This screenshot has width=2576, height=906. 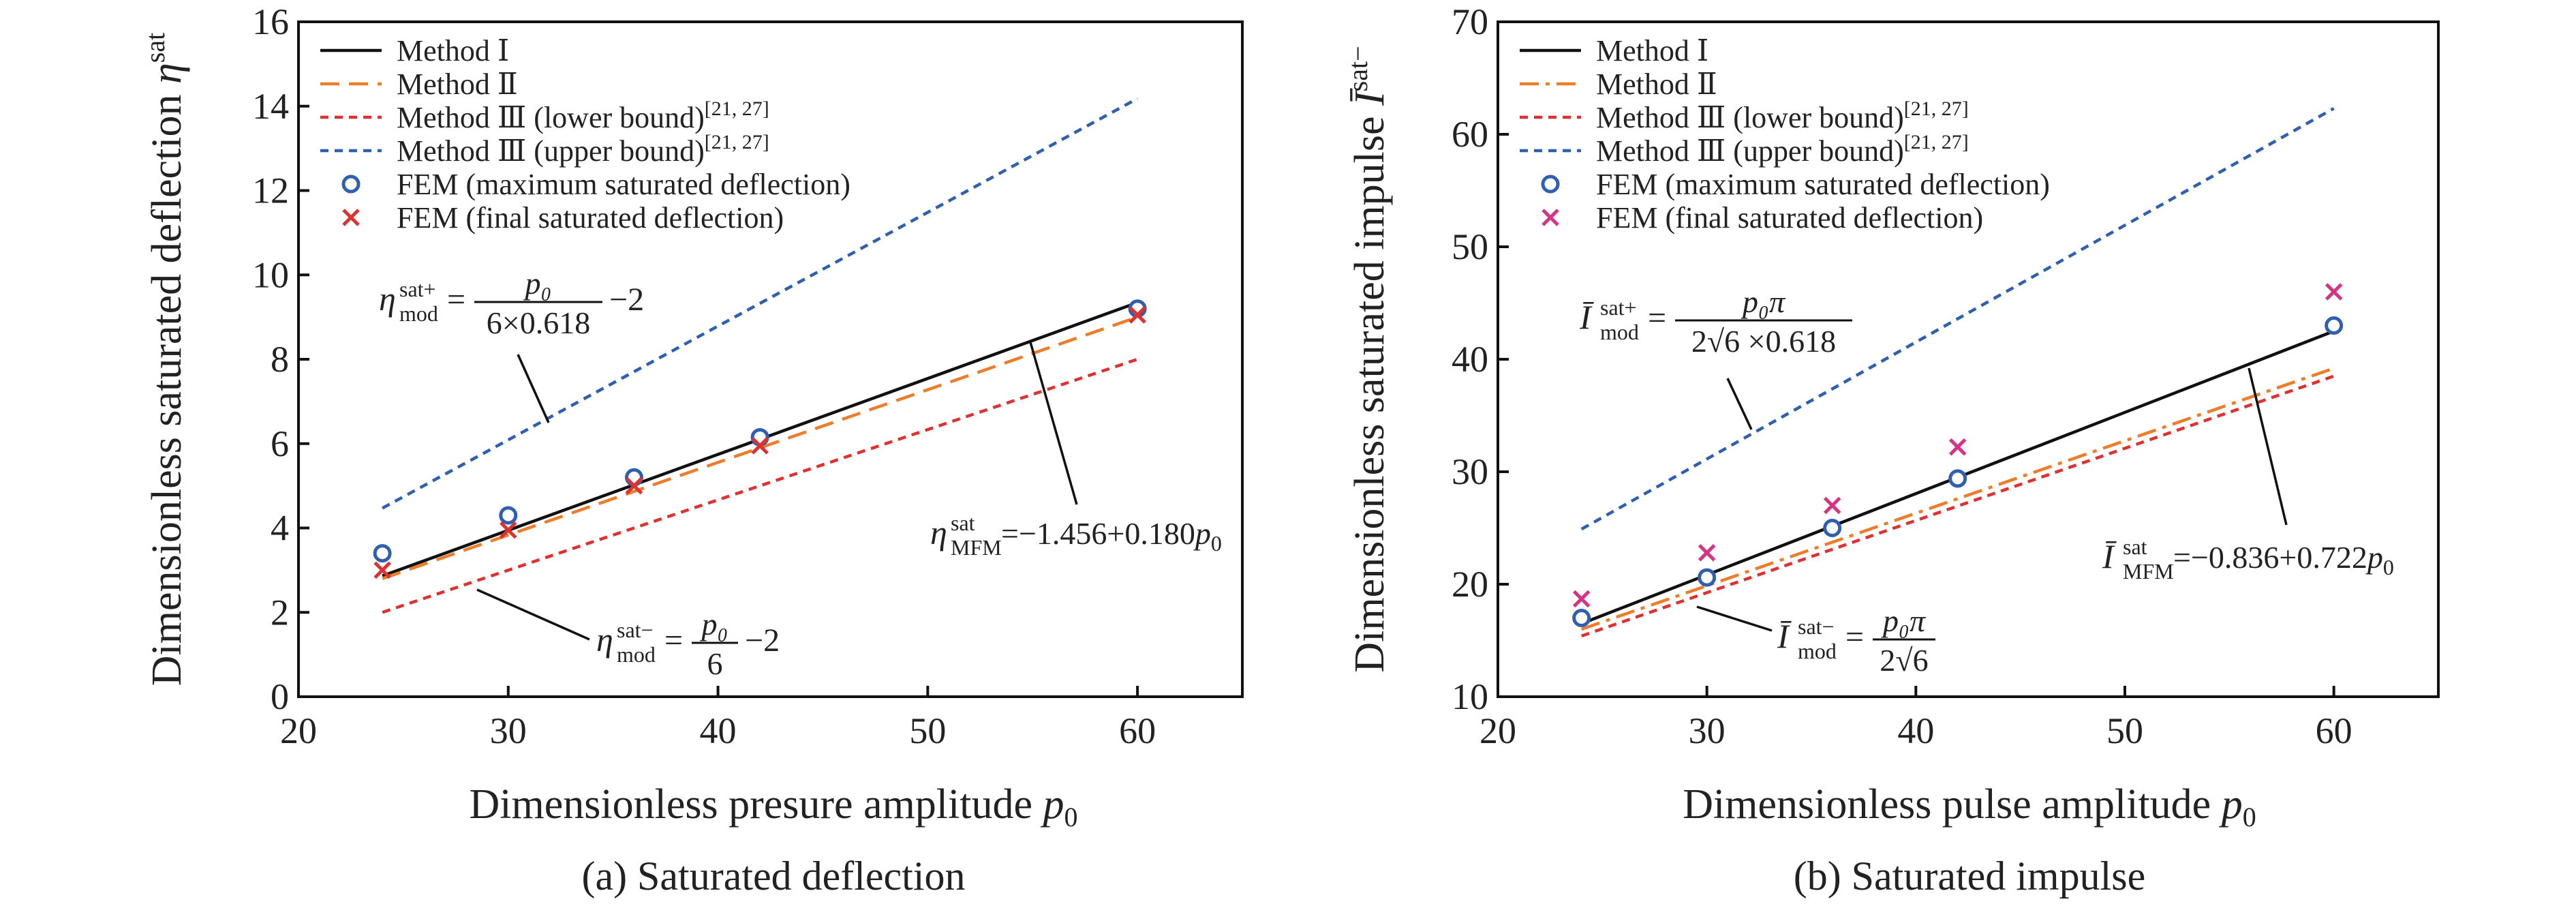 What do you see at coordinates (590, 218) in the screenshot?
I see `legend-label: FEM (final saturated deflection)` at bounding box center [590, 218].